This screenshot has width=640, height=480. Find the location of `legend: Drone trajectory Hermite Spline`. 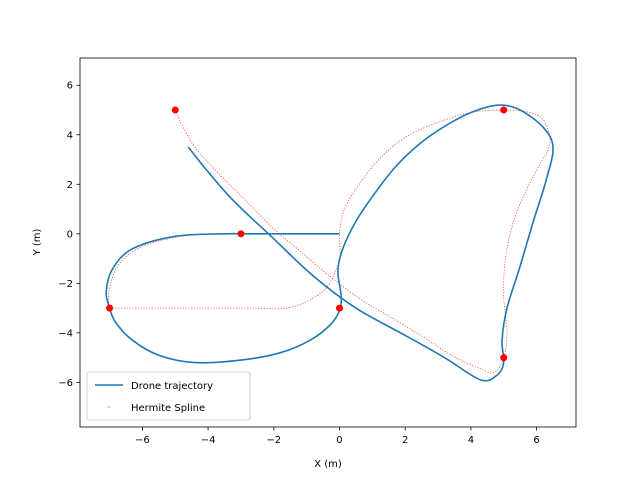

legend: Drone trajectory Hermite Spline is located at coordinates (168, 396).